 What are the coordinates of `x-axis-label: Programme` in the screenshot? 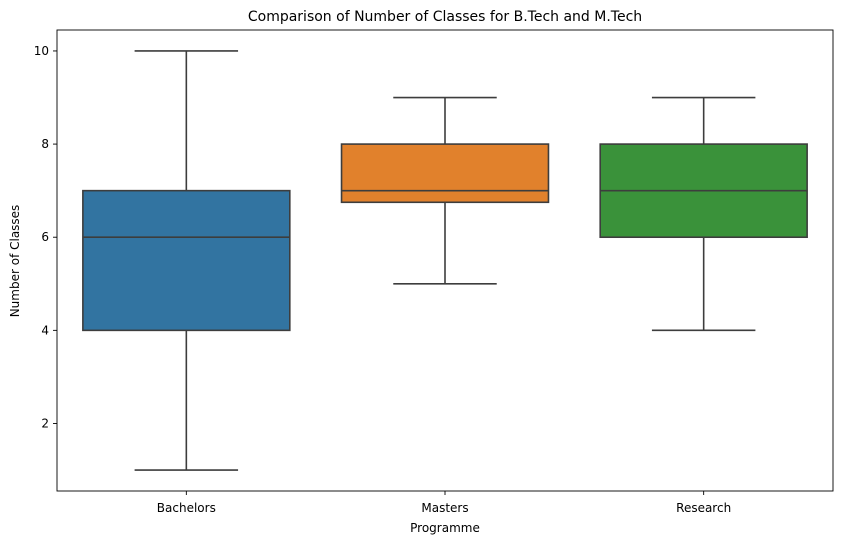 It's located at (445, 528).